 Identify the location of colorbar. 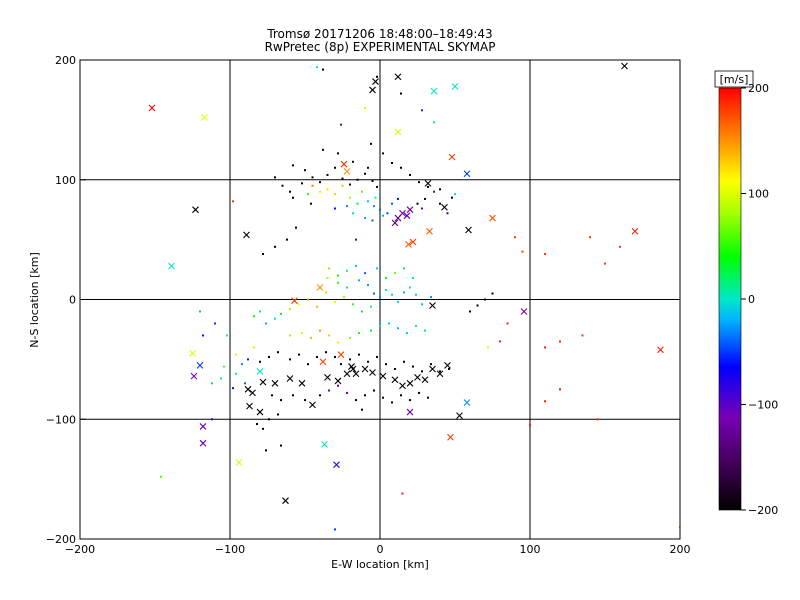
(730, 299).